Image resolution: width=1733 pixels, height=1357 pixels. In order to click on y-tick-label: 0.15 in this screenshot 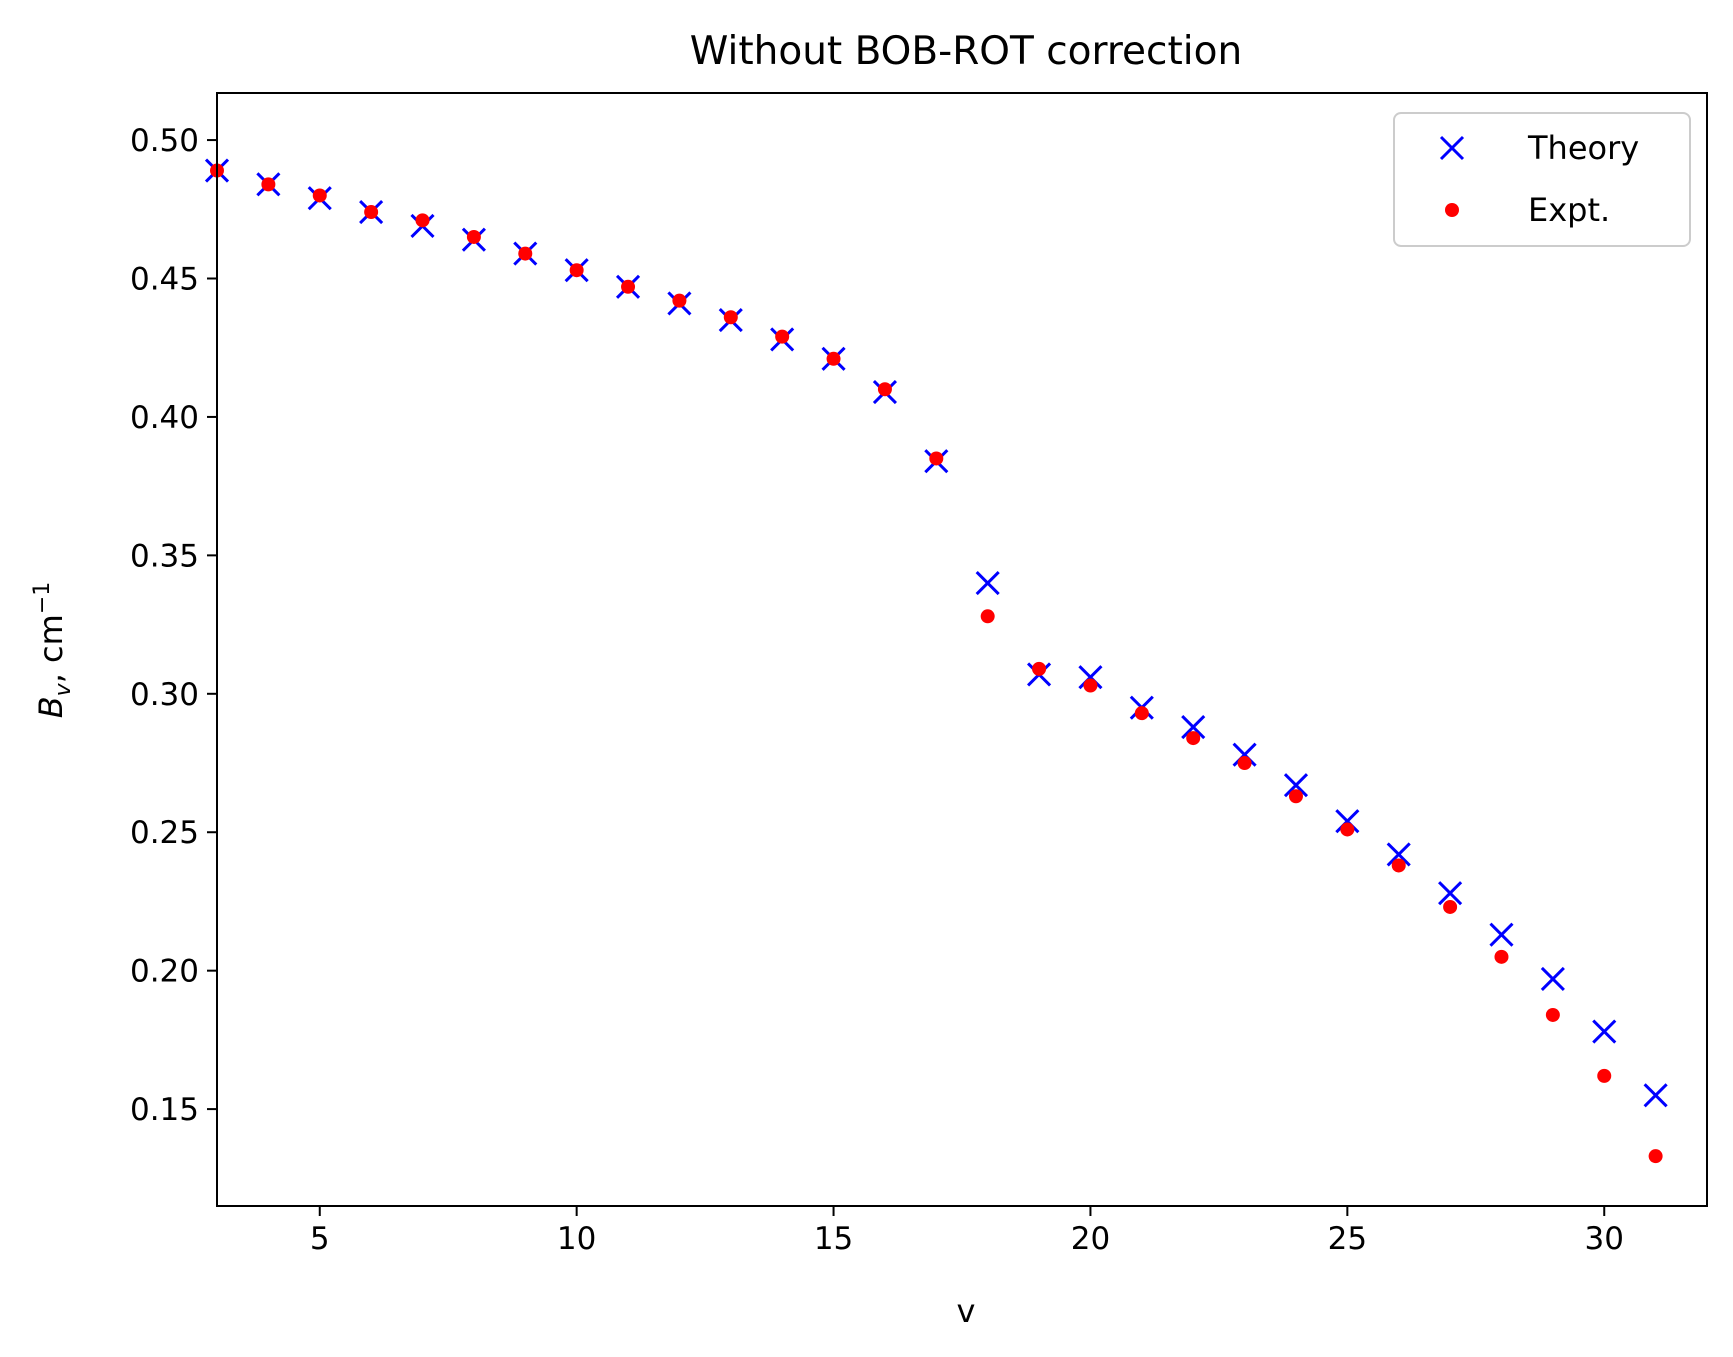, I will do `click(164, 1110)`.